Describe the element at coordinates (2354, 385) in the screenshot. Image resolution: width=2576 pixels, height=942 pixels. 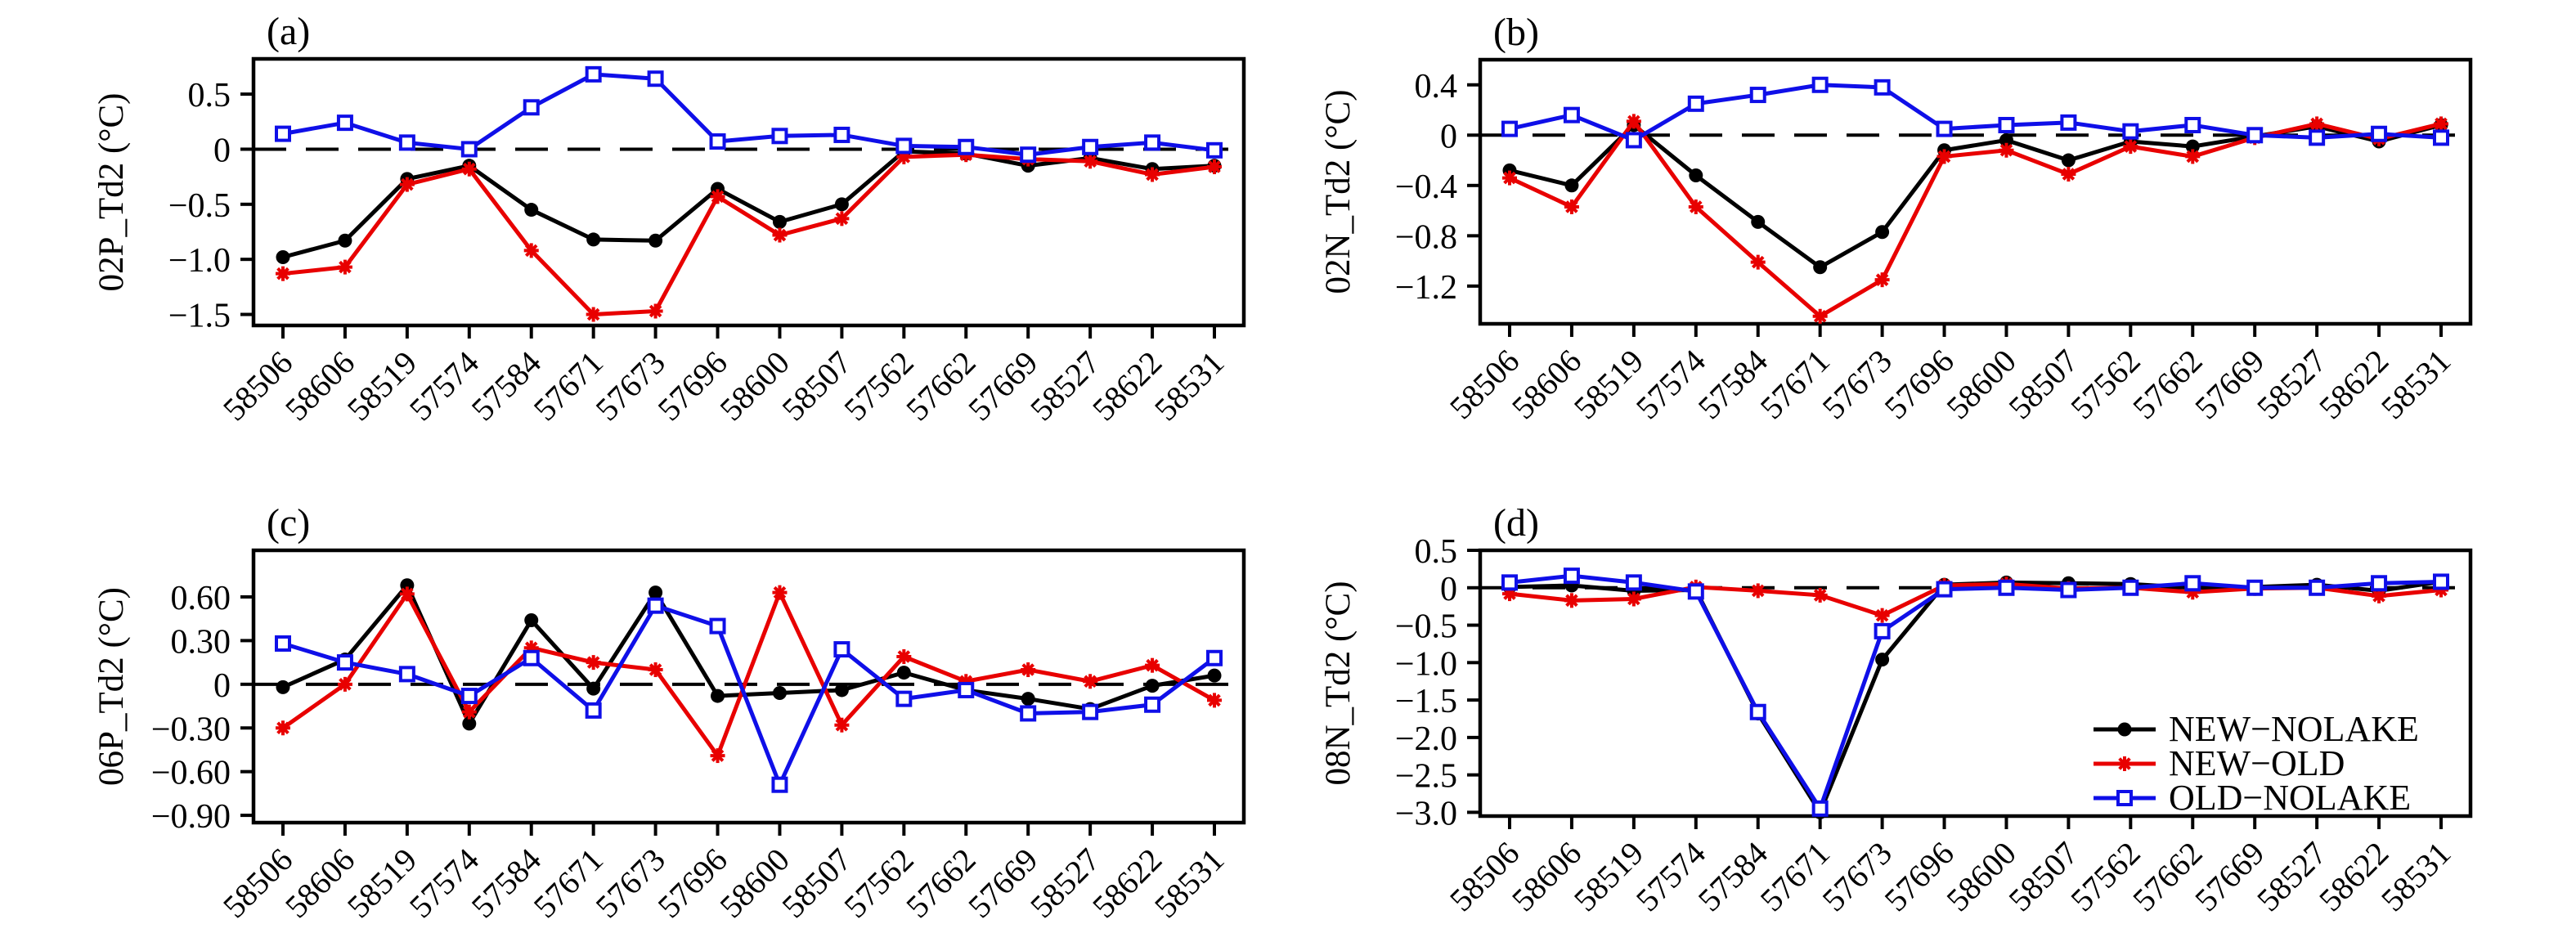
I see `x-tick-label: 58622` at that location.